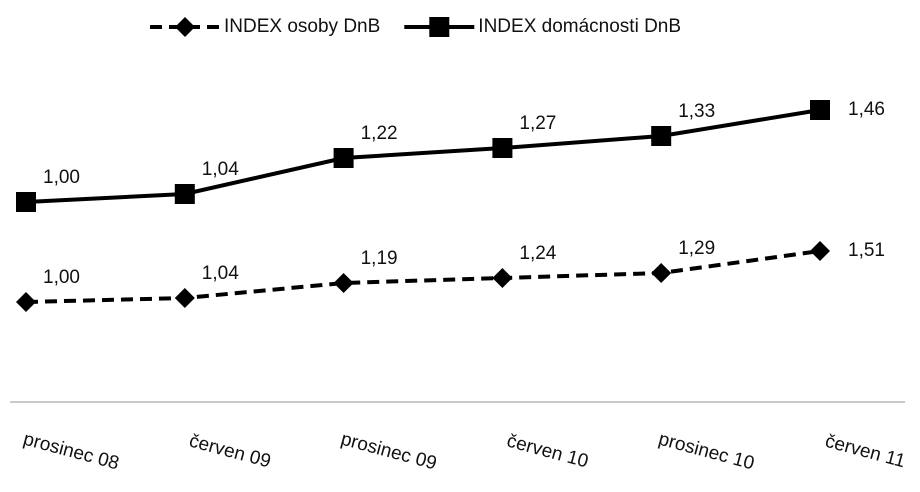 Image resolution: width=920 pixels, height=492 pixels. What do you see at coordinates (579, 26) in the screenshot?
I see `legend-label: INDEX domácnosti DnB` at bounding box center [579, 26].